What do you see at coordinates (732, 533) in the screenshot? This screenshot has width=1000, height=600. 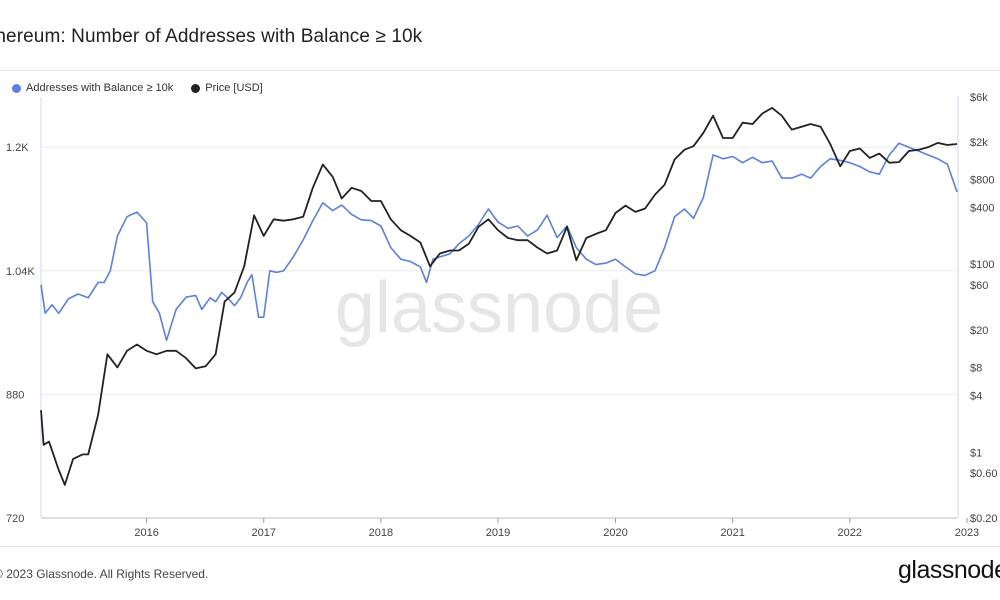 I see `x-tick-label: 2021` at bounding box center [732, 533].